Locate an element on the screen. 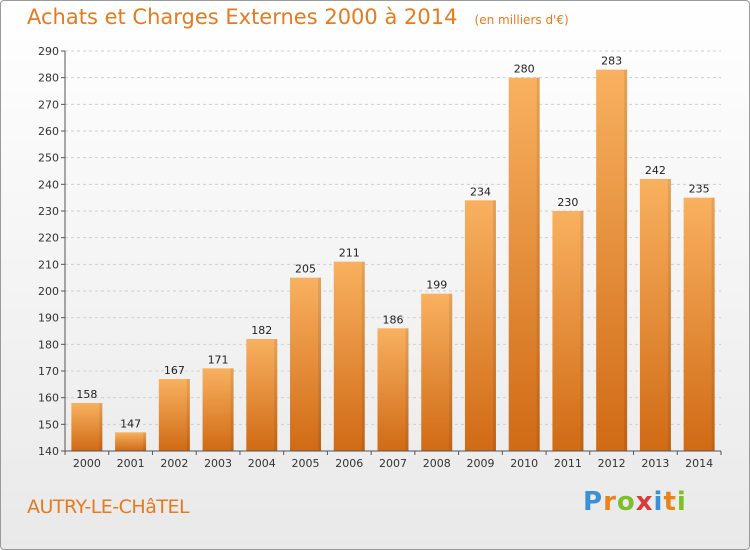  logo-letter: t is located at coordinates (670, 502).